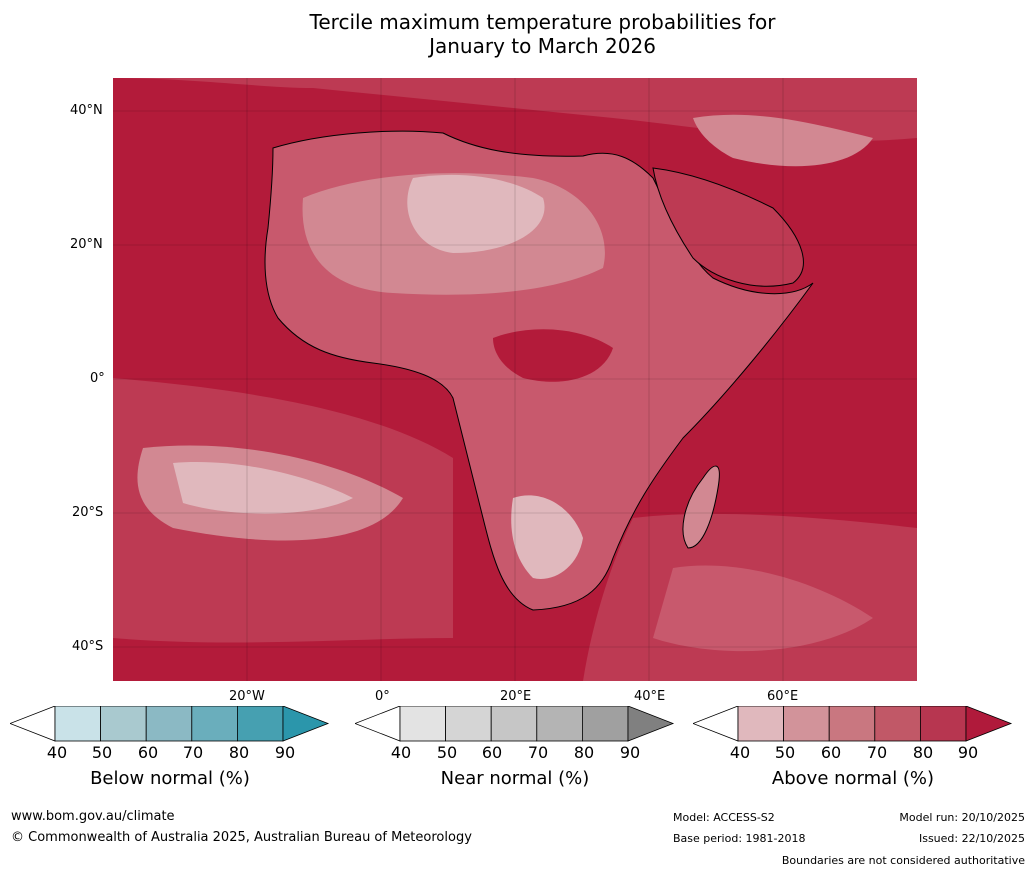 The image size is (1035, 873). I want to click on lat-label-20n: 20°N, so click(86, 244).